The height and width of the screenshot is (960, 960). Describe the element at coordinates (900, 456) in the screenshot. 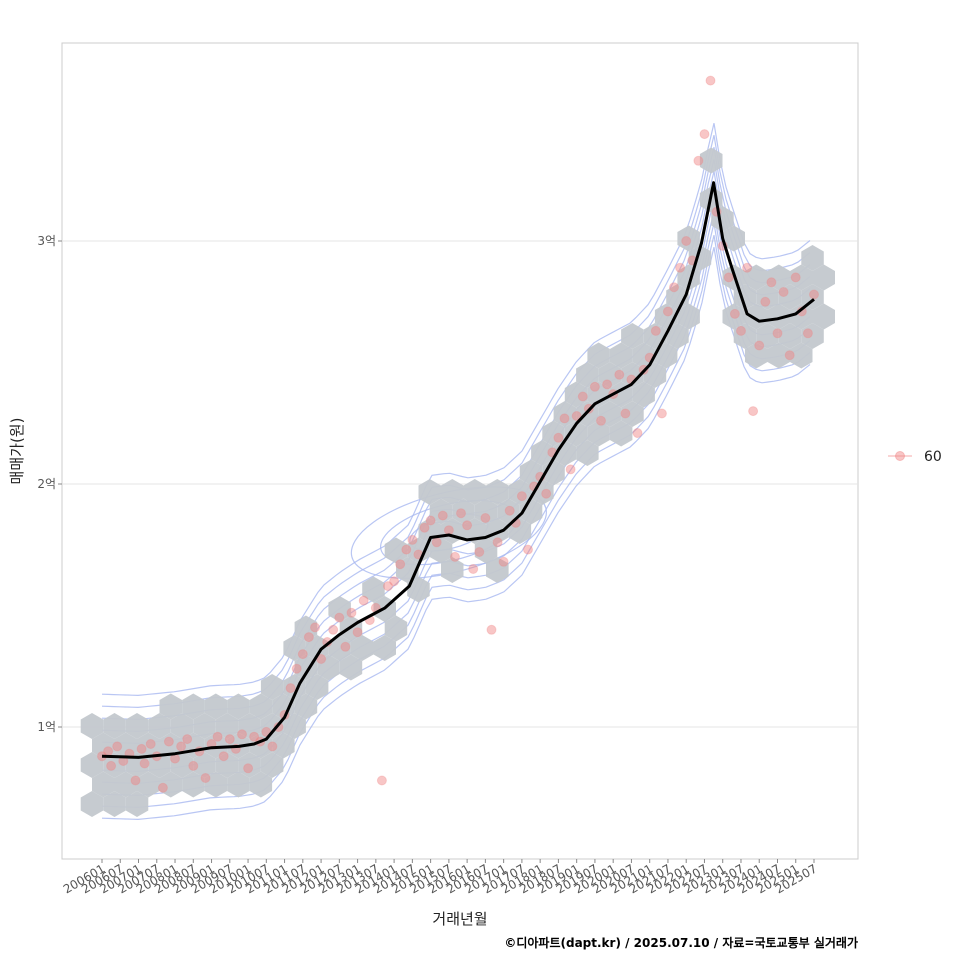

I see `legend-point-icon` at that location.